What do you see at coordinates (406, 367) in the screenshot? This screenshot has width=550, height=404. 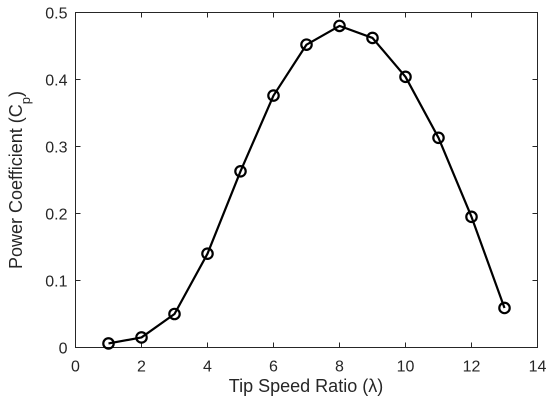 I see `x-tick-label: 10` at bounding box center [406, 367].